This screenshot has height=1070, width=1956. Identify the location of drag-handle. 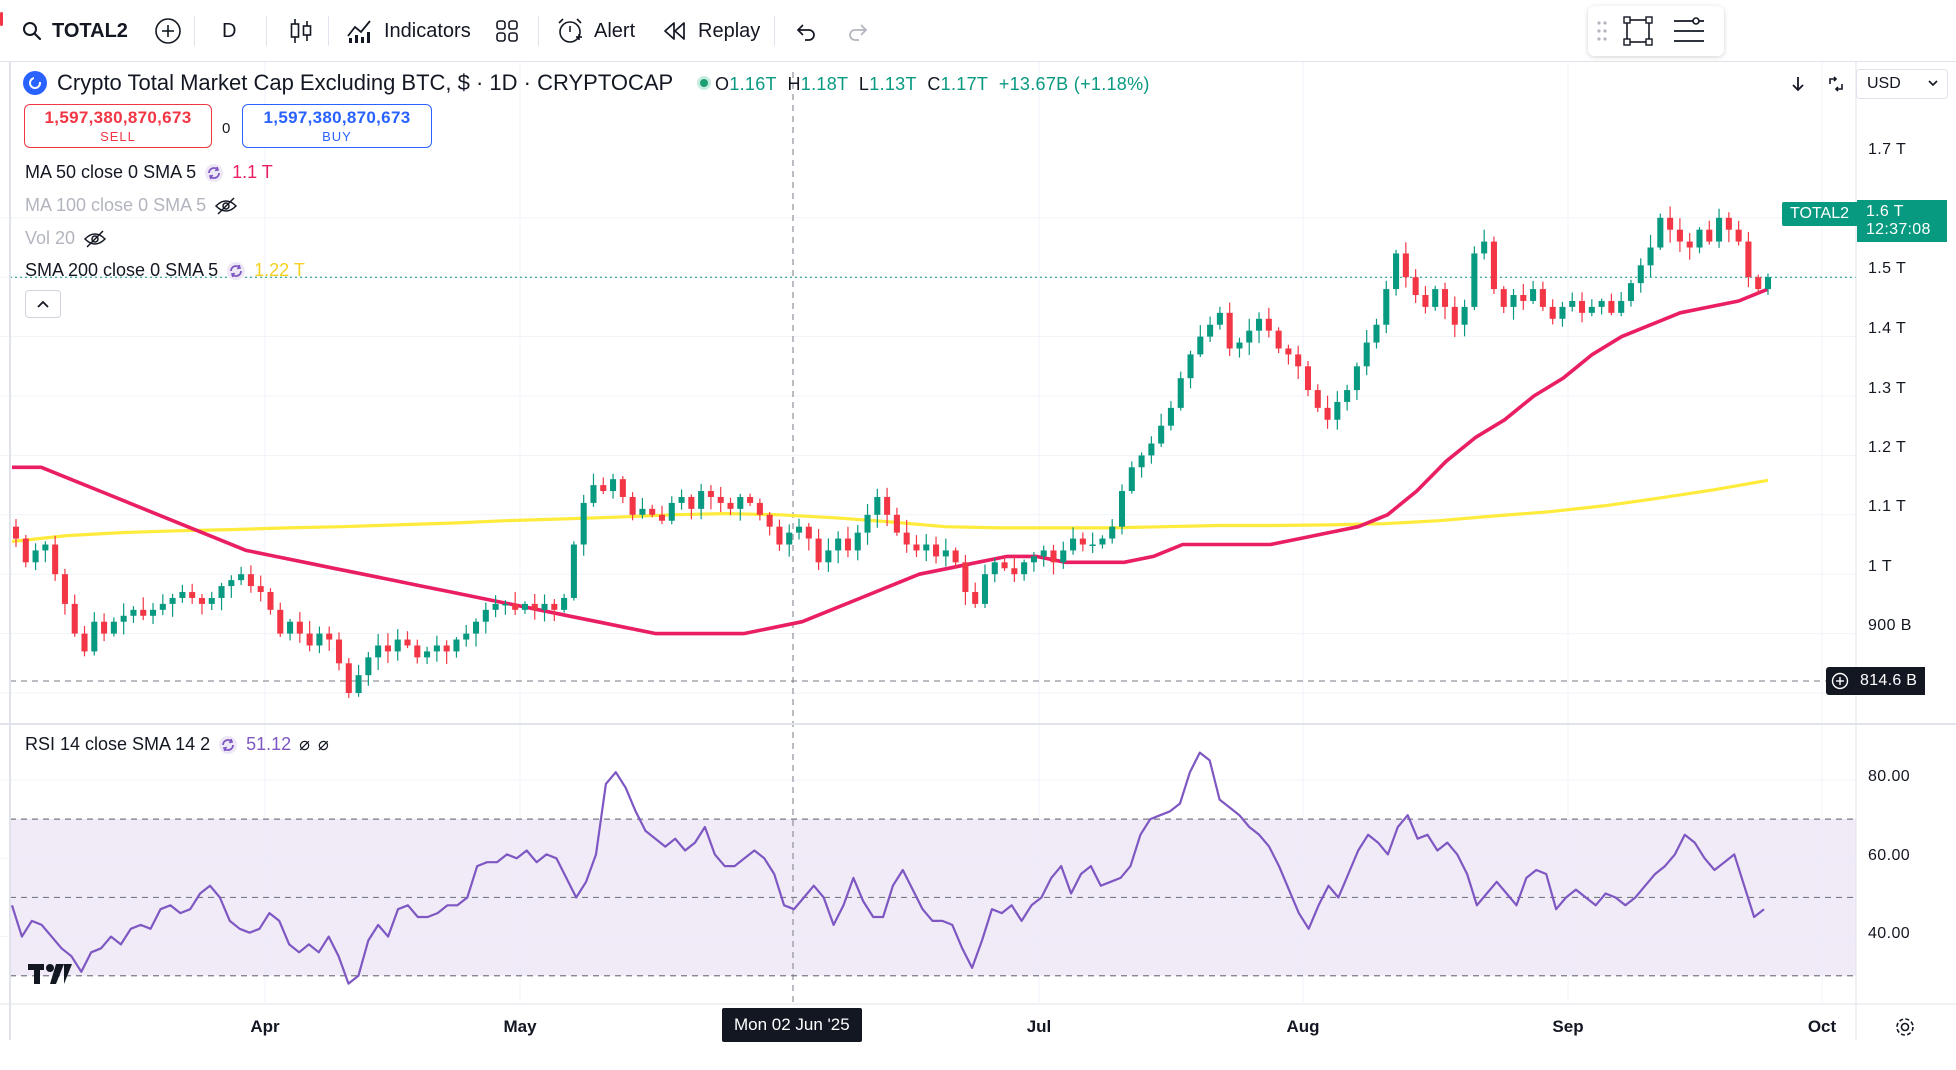
(1602, 33).